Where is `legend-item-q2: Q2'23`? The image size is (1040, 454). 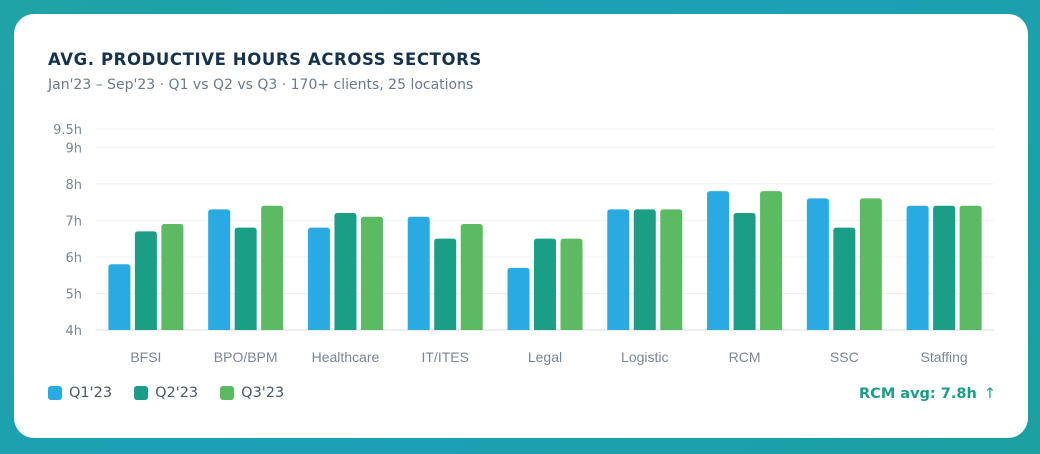
legend-item-q2: Q2'23 is located at coordinates (166, 393).